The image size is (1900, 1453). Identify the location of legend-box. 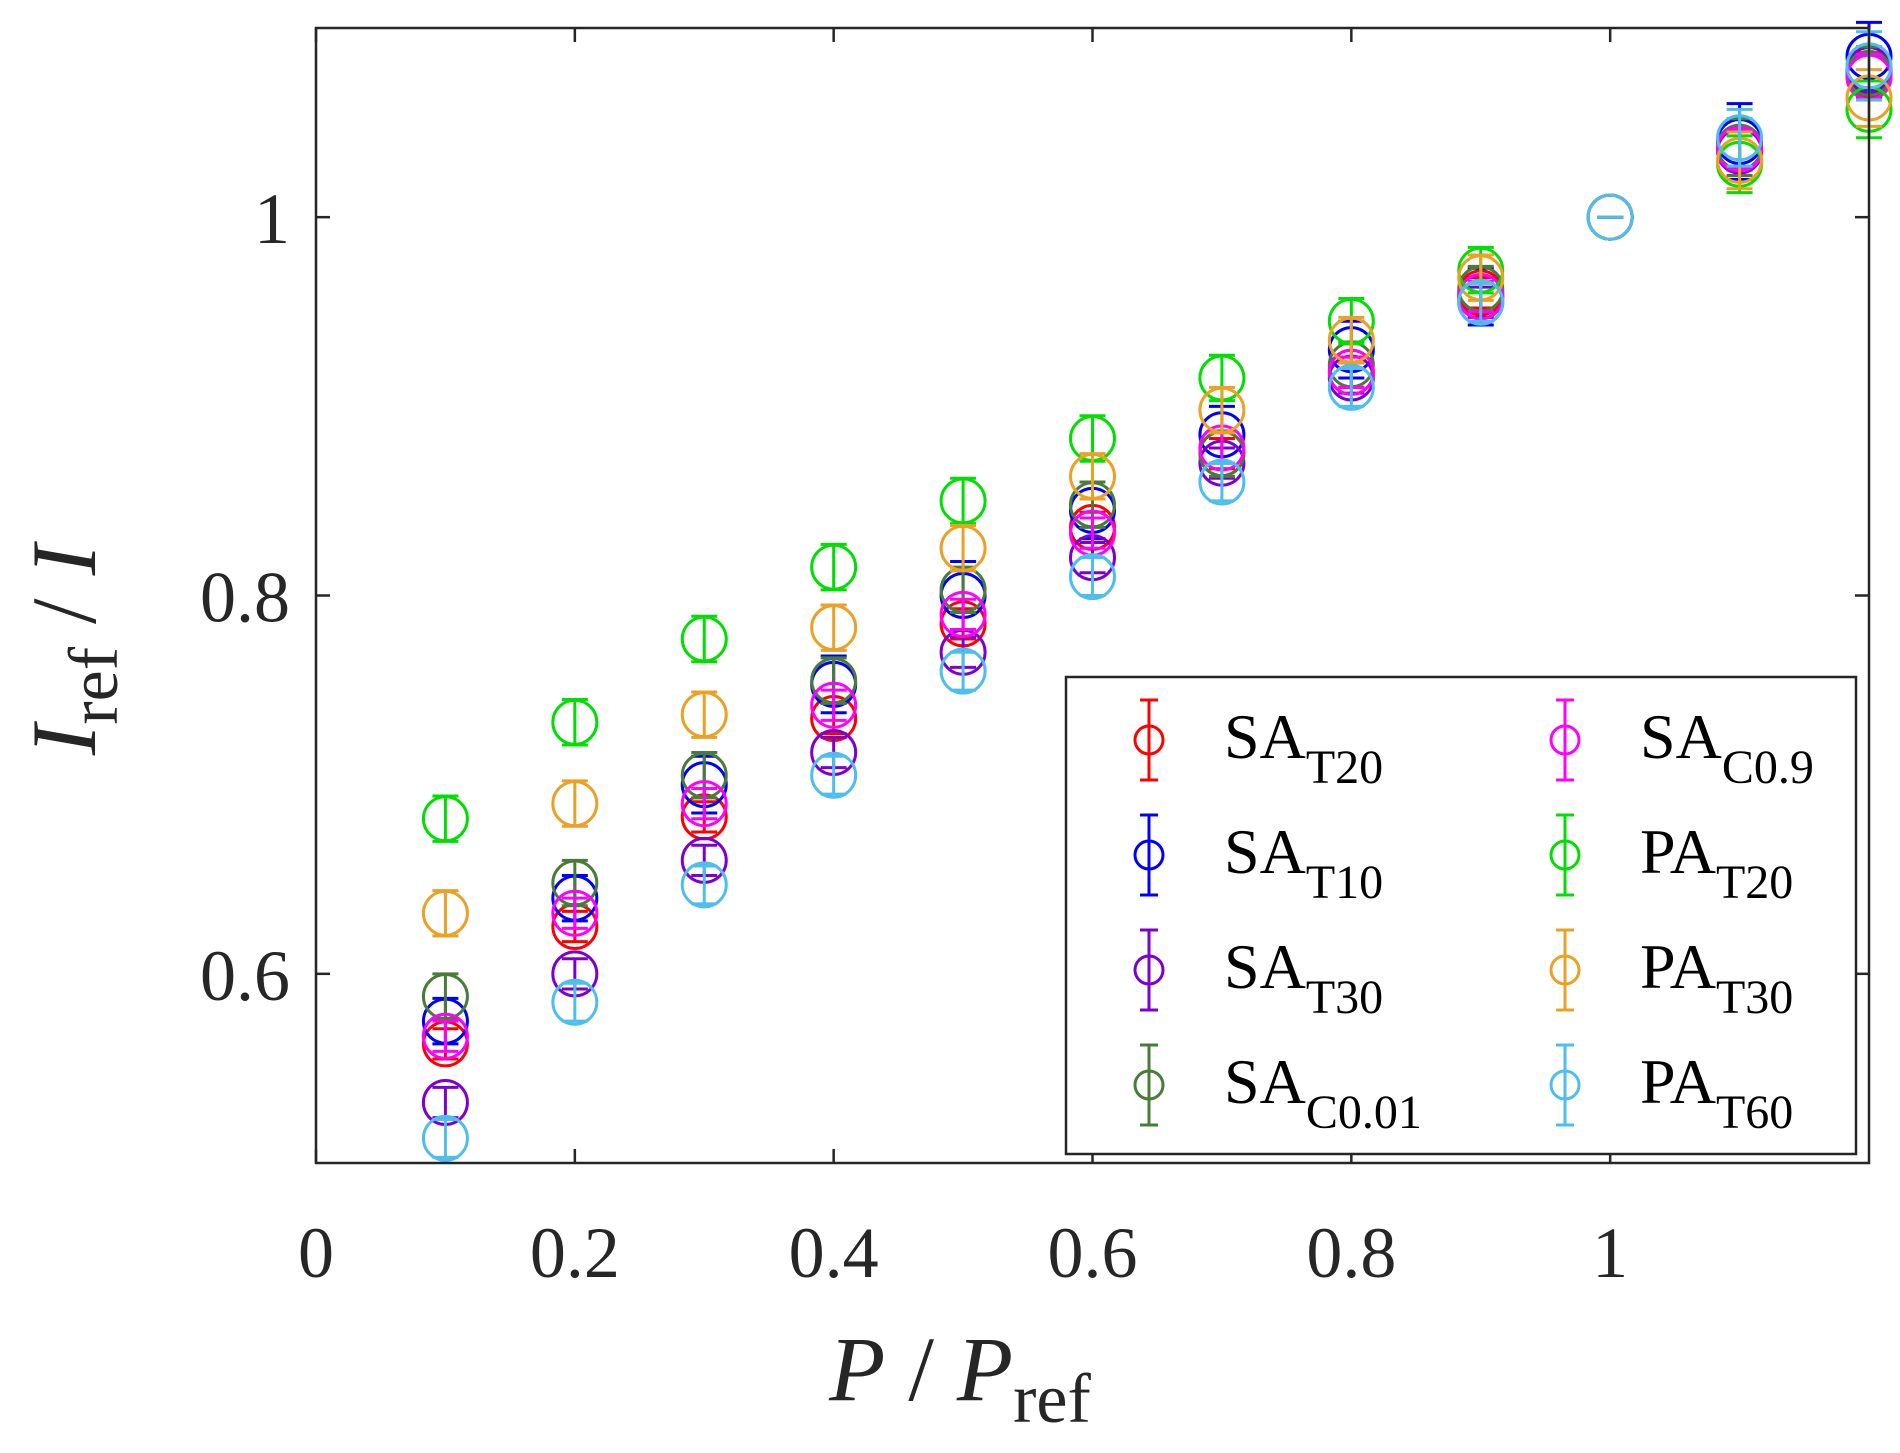
(1461, 915).